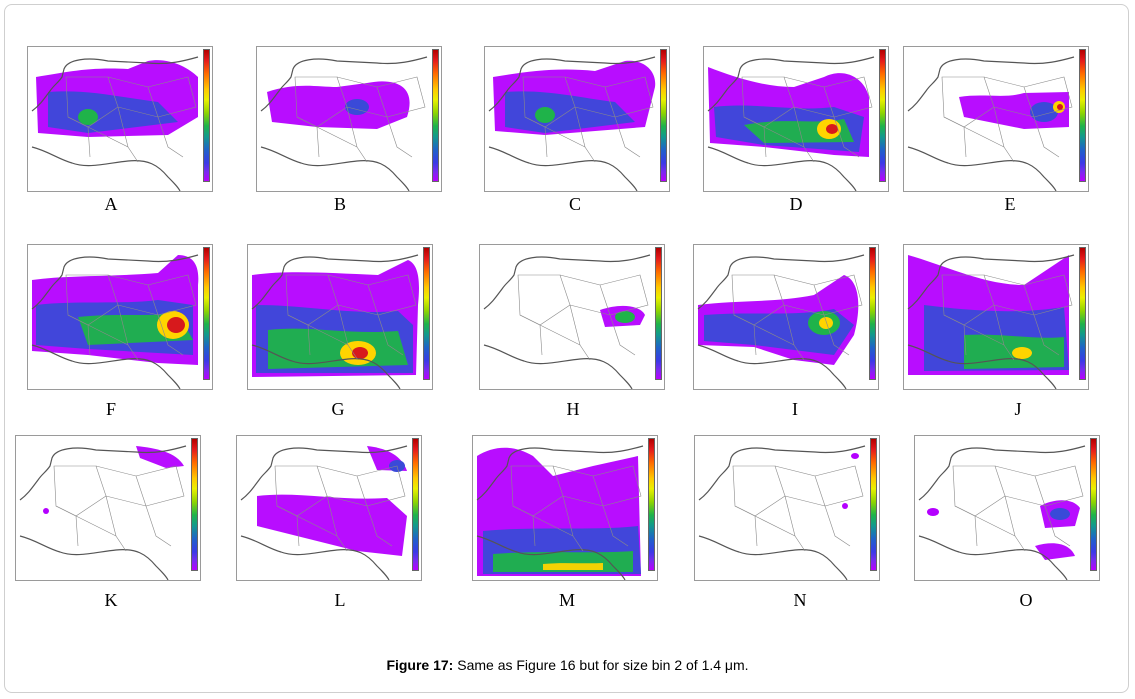 This screenshot has height=699, width=1135. Describe the element at coordinates (111, 600) in the screenshot. I see `panel-label-k: K` at that location.